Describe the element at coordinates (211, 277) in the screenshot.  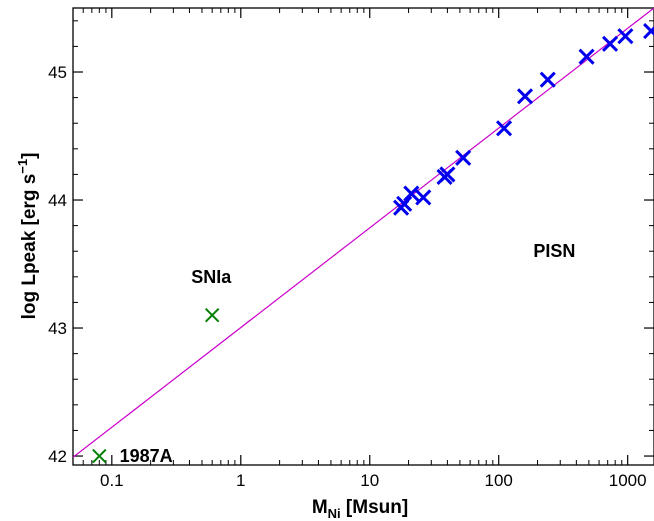
I see `annotation-label: SNIa` at that location.